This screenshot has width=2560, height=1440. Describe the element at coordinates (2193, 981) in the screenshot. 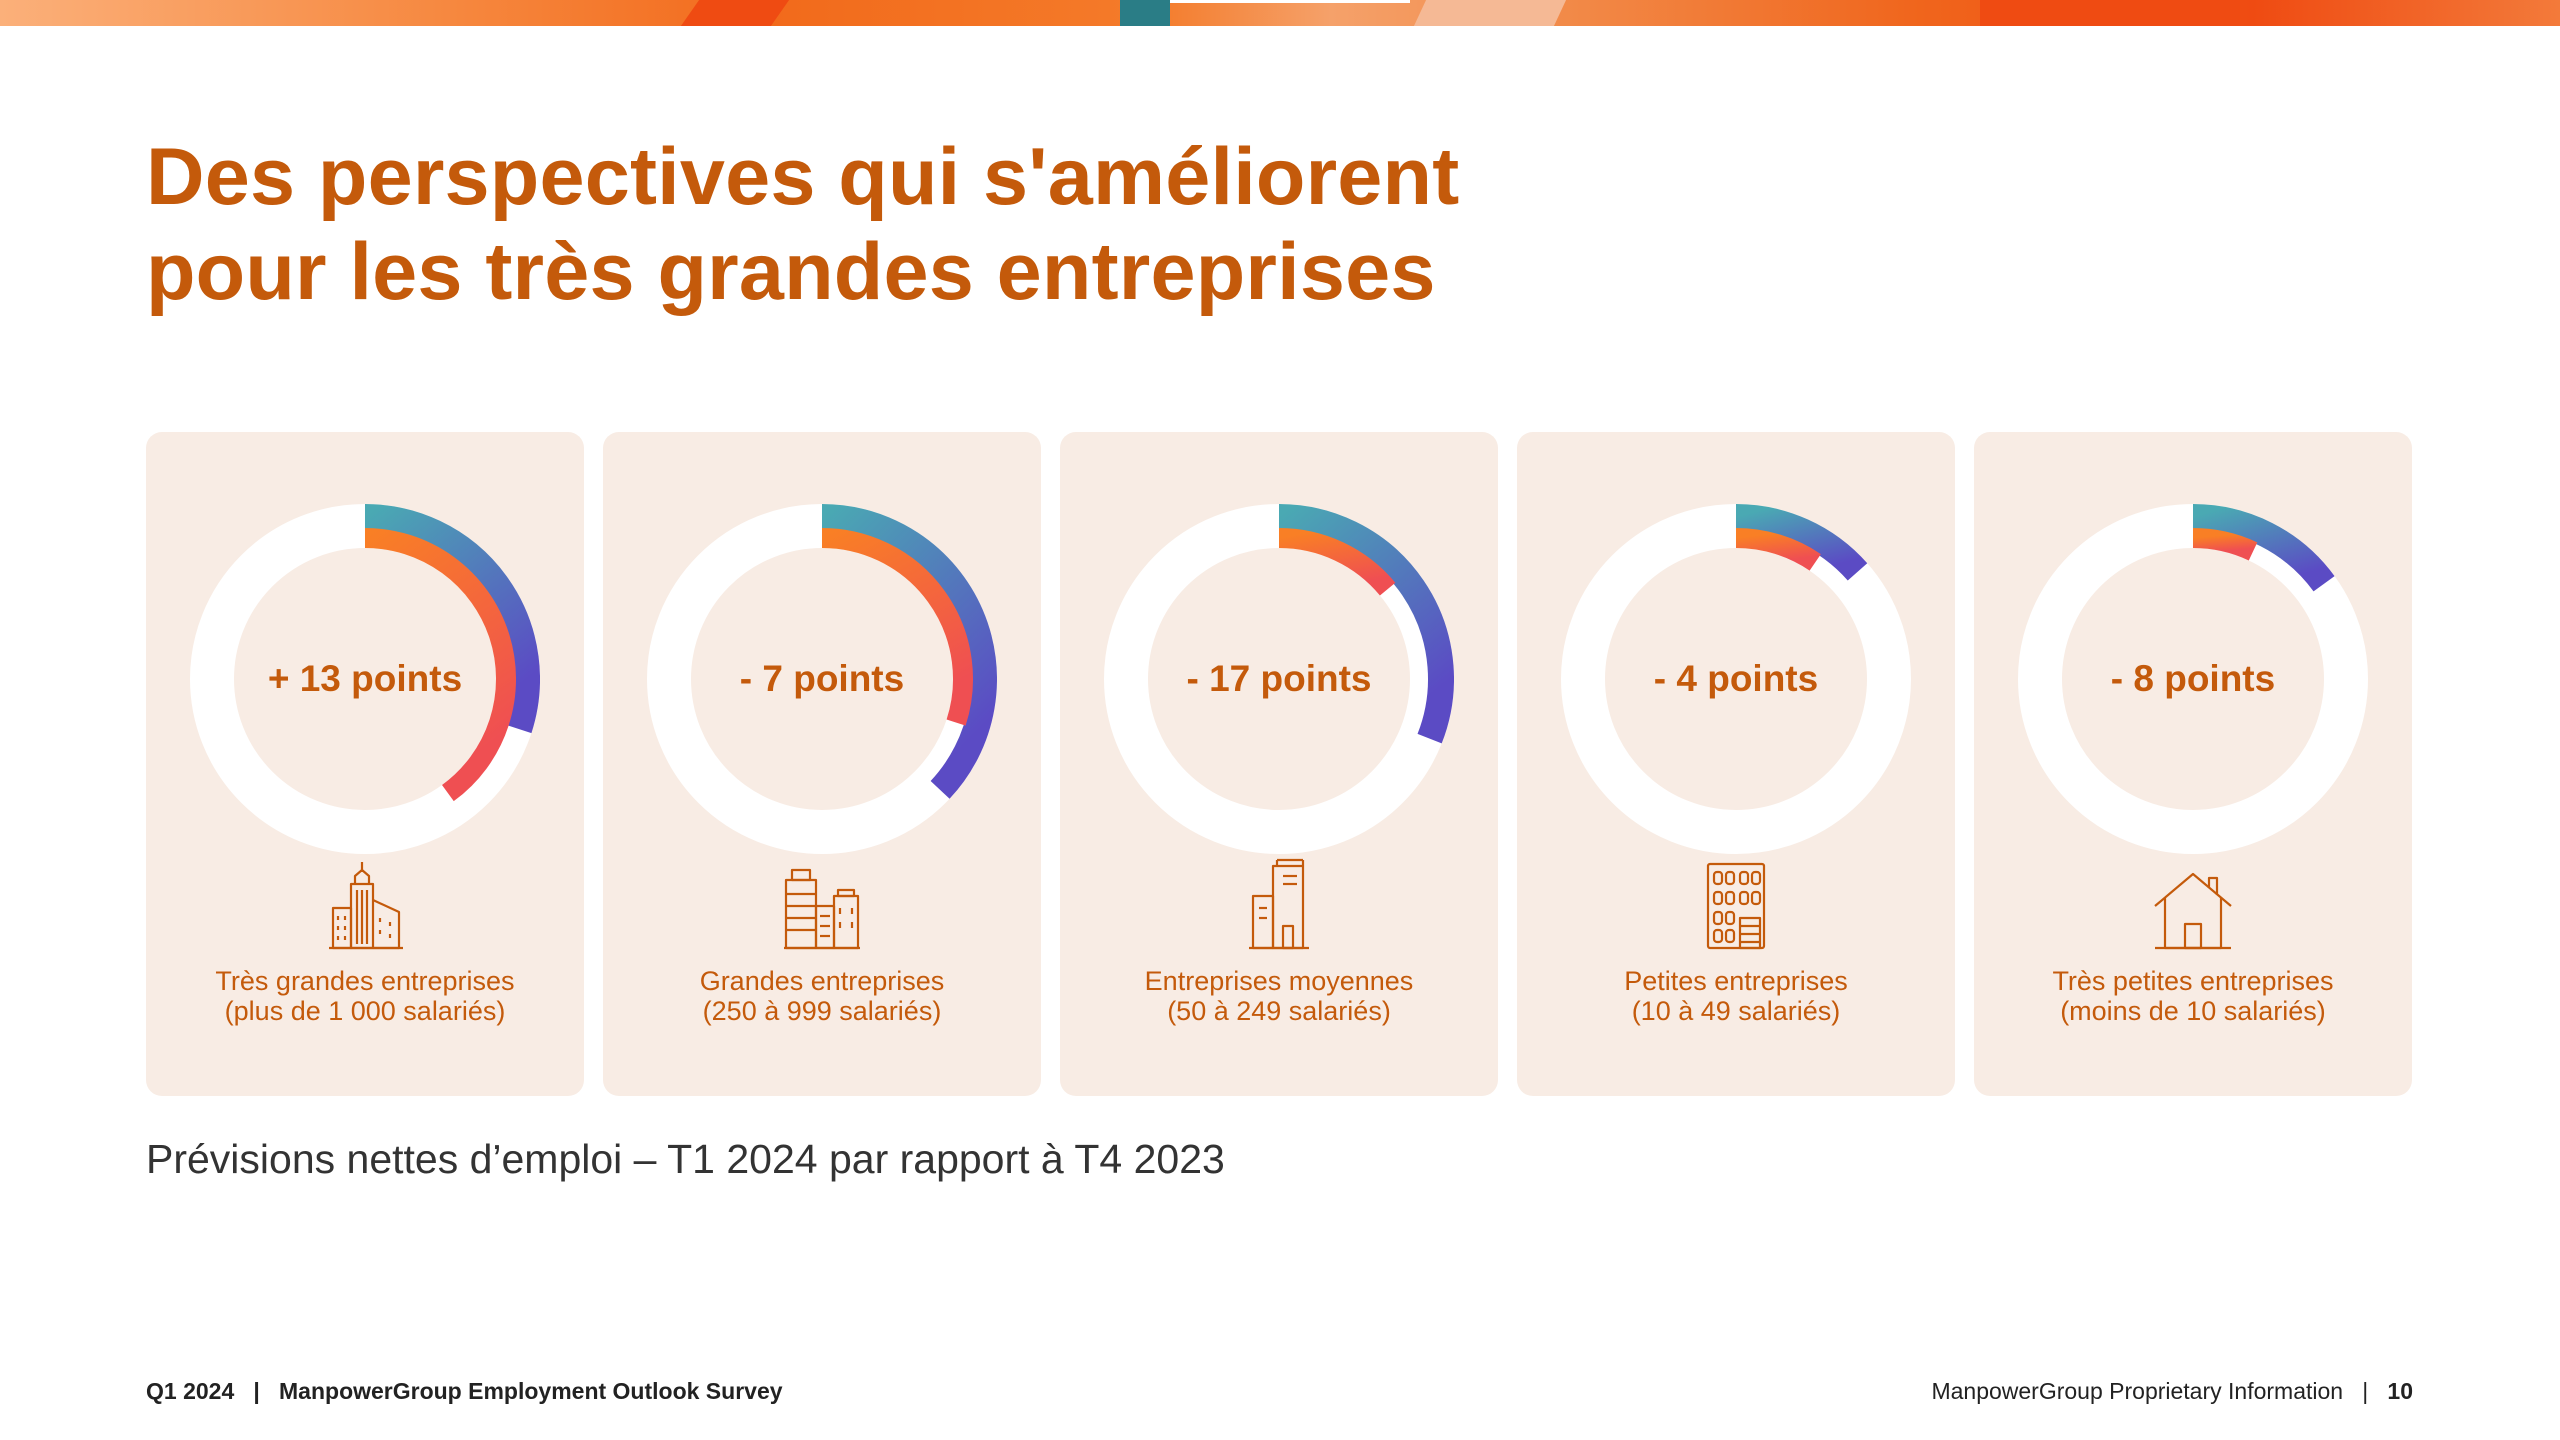

I see `category-label: Très petites entreprises` at that location.